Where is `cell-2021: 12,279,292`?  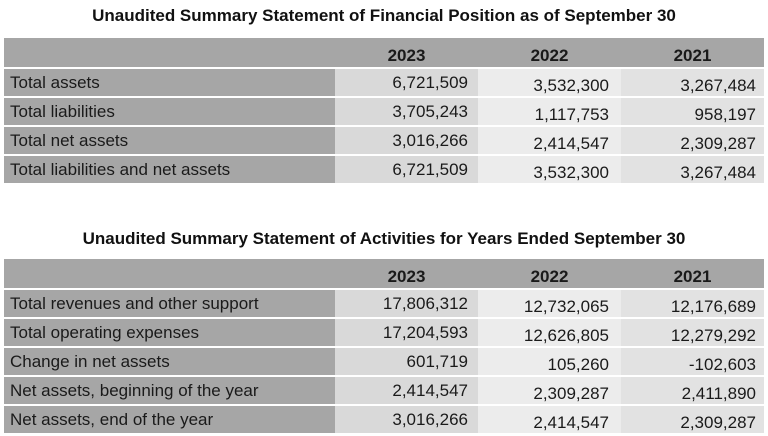 cell-2021: 12,279,292 is located at coordinates (692, 333).